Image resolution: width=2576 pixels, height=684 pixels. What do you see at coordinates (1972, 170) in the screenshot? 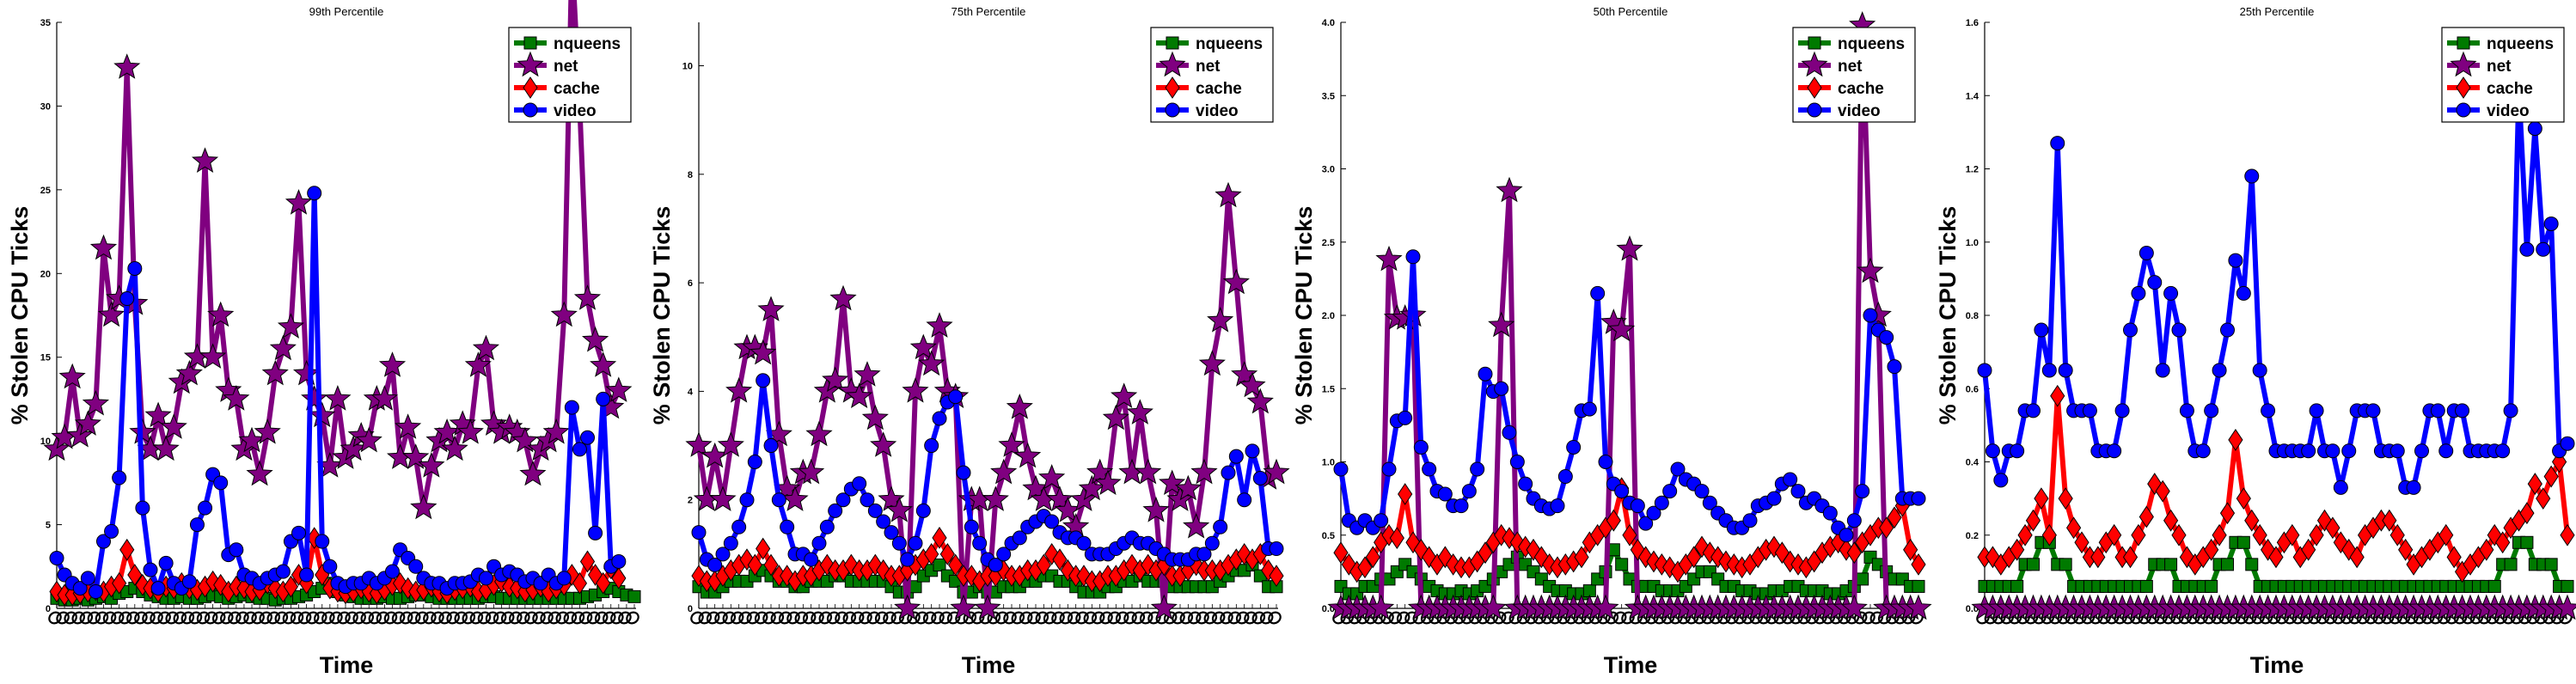
I see `y-tick-label: 1.2` at bounding box center [1972, 170].